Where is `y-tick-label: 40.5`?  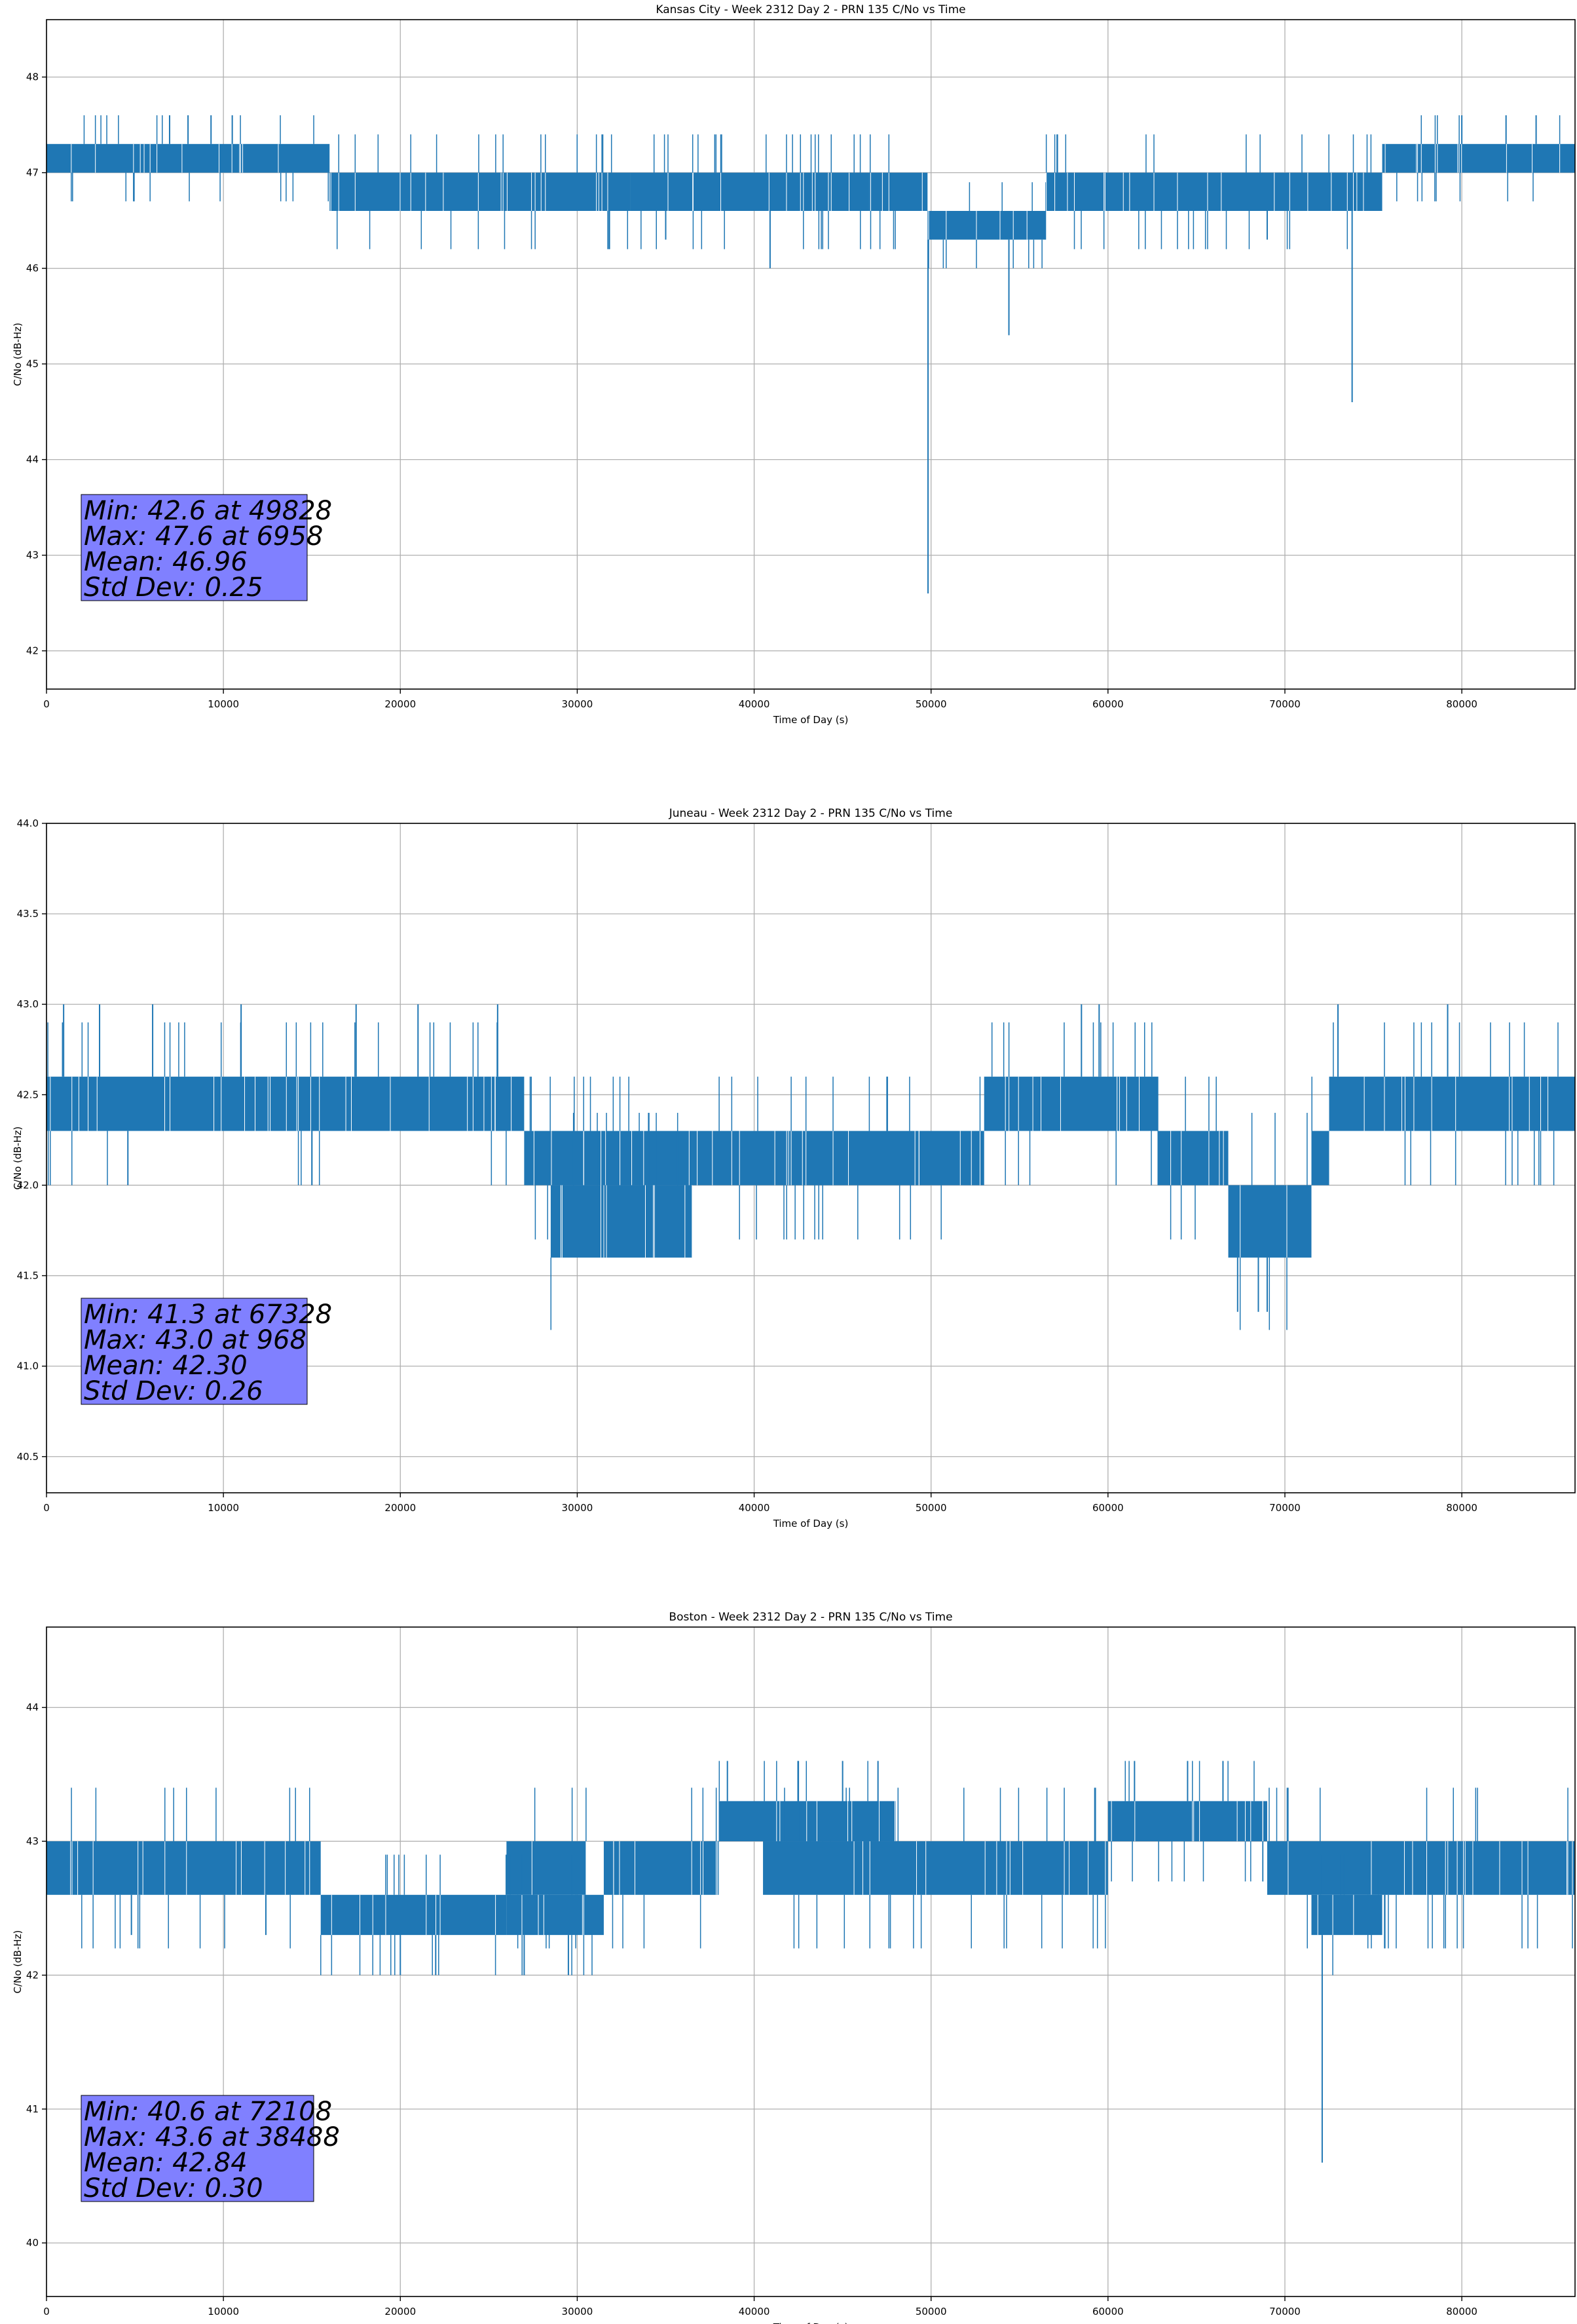
y-tick-label: 40.5 is located at coordinates (28, 1457).